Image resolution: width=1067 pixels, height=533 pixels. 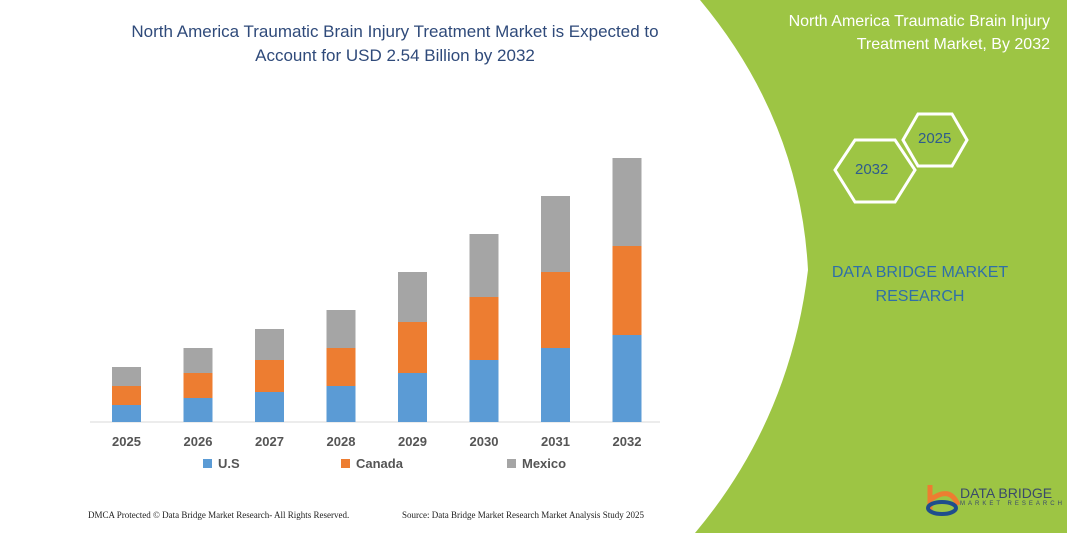 I want to click on bar-mexico-2027, so click(x=269, y=344).